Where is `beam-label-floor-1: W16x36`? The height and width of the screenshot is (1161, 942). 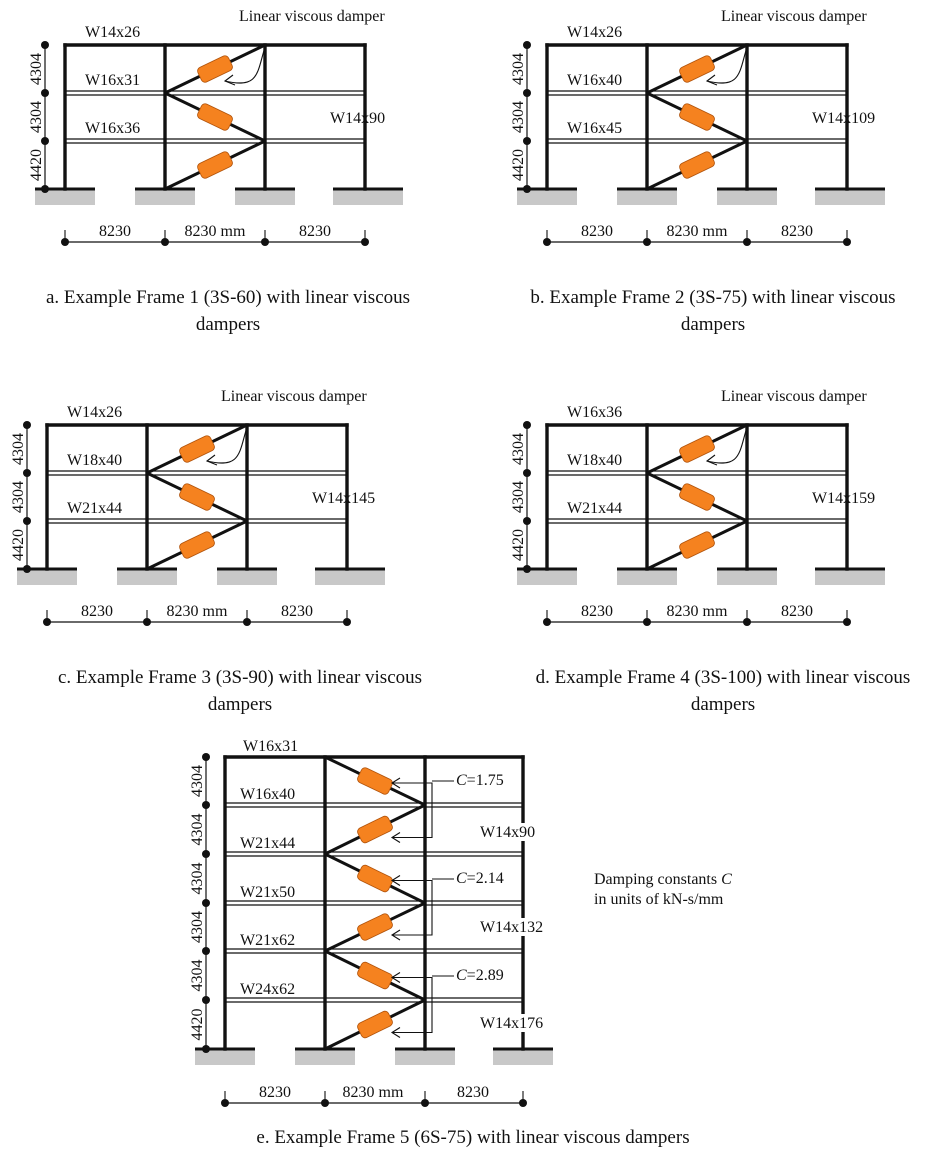
beam-label-floor-1: W16x36 is located at coordinates (112, 128).